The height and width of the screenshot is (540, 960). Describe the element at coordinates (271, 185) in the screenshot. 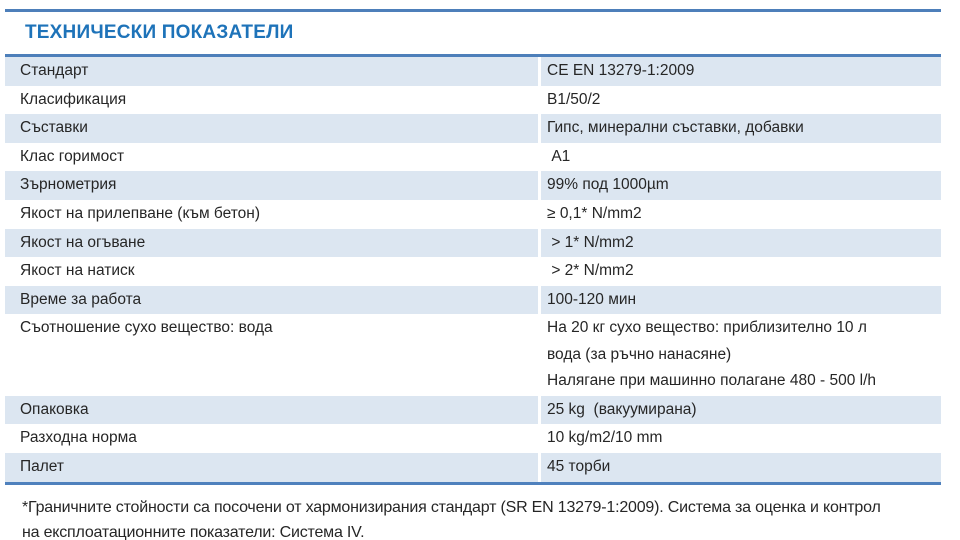

I see `row-label: Зърнометрия` at that location.